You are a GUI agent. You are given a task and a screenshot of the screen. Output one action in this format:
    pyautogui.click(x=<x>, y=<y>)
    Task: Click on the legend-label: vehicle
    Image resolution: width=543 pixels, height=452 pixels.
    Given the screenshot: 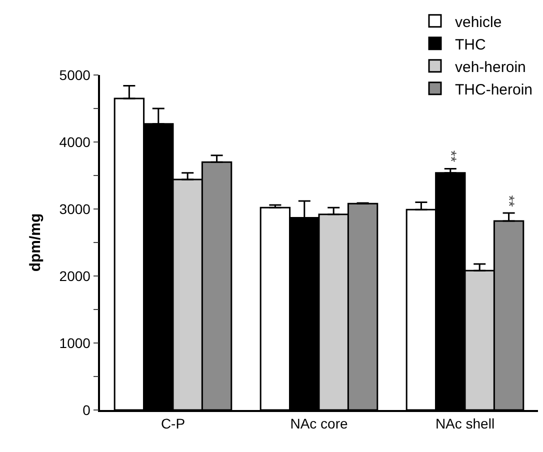 What is the action you would take?
    pyautogui.click(x=478, y=22)
    